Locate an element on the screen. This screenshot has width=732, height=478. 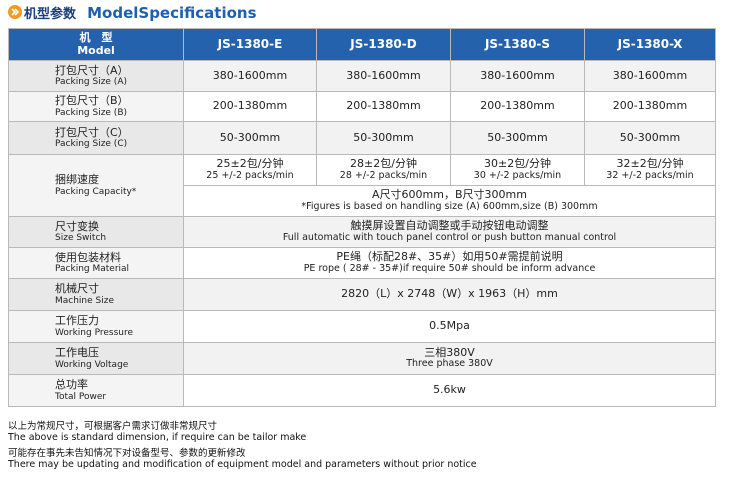
cell-text: 触摸屏设置自动调整或手动按钮电动调整 is located at coordinates (449, 226).